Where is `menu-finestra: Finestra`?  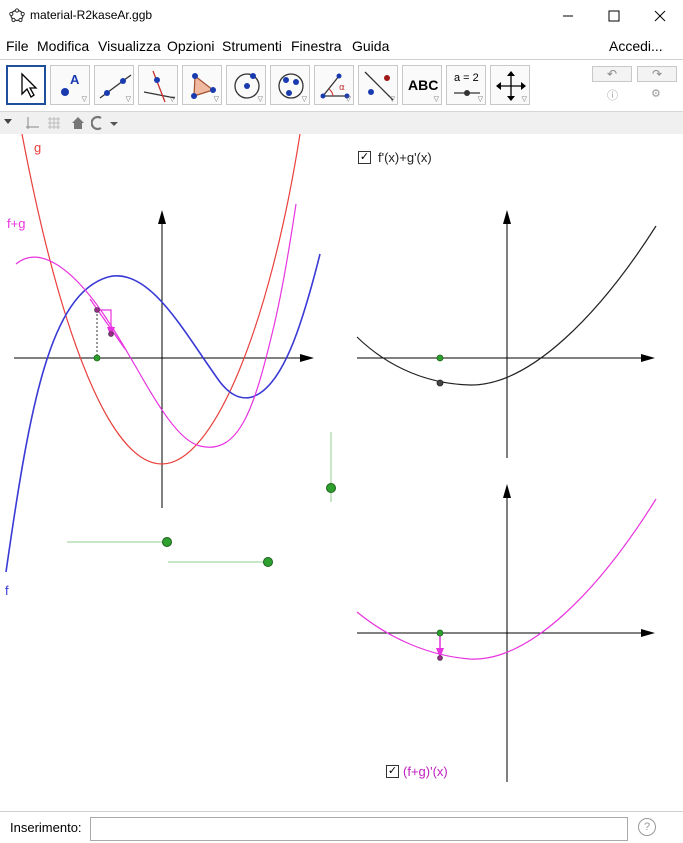
menu-finestra: Finestra is located at coordinates (316, 46).